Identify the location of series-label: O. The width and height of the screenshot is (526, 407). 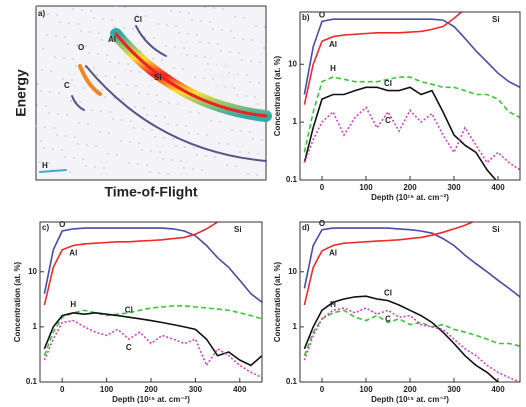
(62, 224).